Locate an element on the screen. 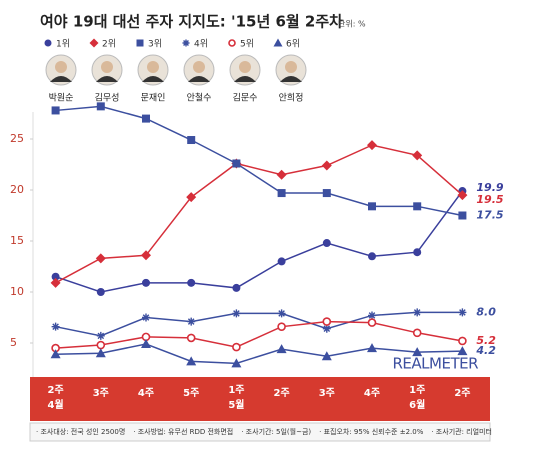 This screenshot has width=550, height=472. y-tick-label: 25 is located at coordinates (17, 138).